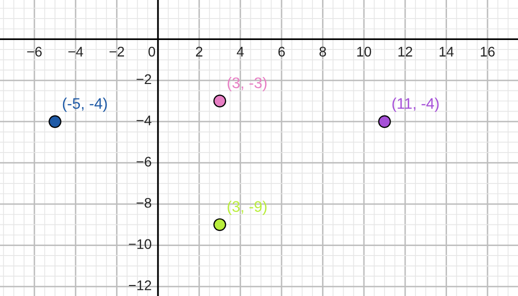  Describe the element at coordinates (240, 51) in the screenshot. I see `x-tick-label: 4` at that location.